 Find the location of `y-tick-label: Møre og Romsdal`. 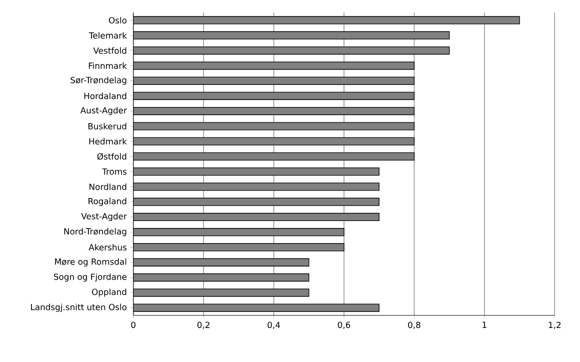

y-tick-label: Møre og Romsdal is located at coordinates (90, 262).